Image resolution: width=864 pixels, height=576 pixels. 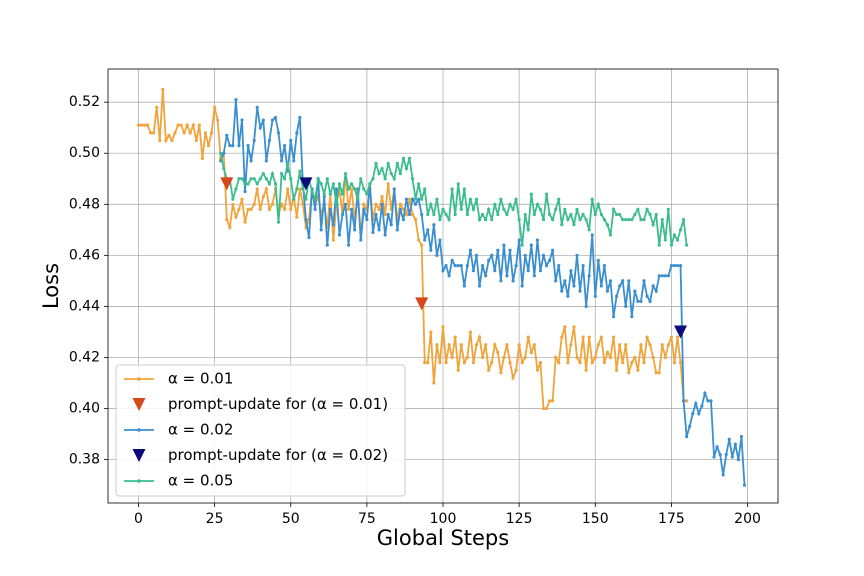 I want to click on x-tick-label: 0, so click(x=138, y=519).